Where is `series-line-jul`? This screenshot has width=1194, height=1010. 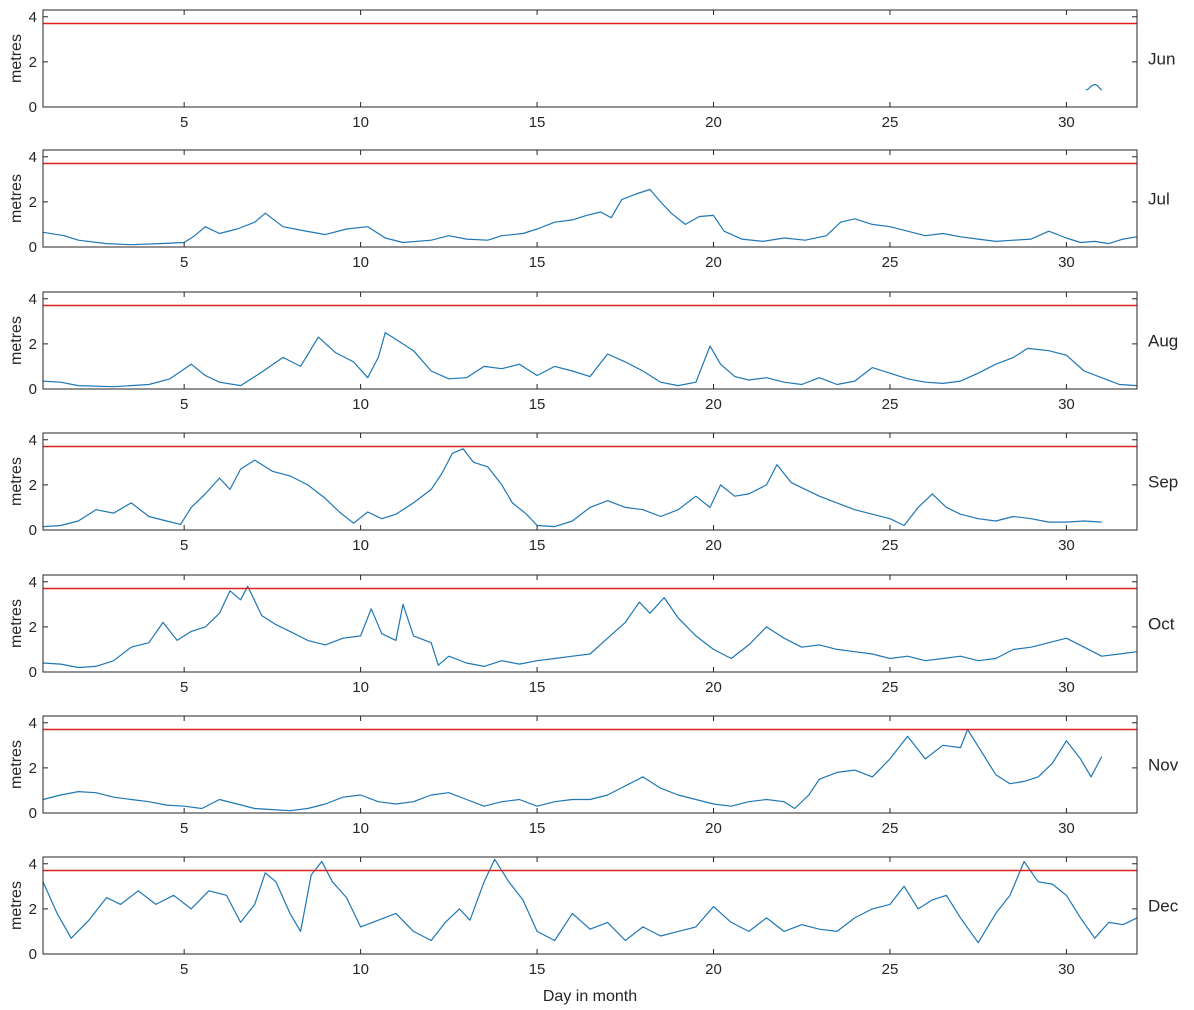 series-line-jul is located at coordinates (590, 217).